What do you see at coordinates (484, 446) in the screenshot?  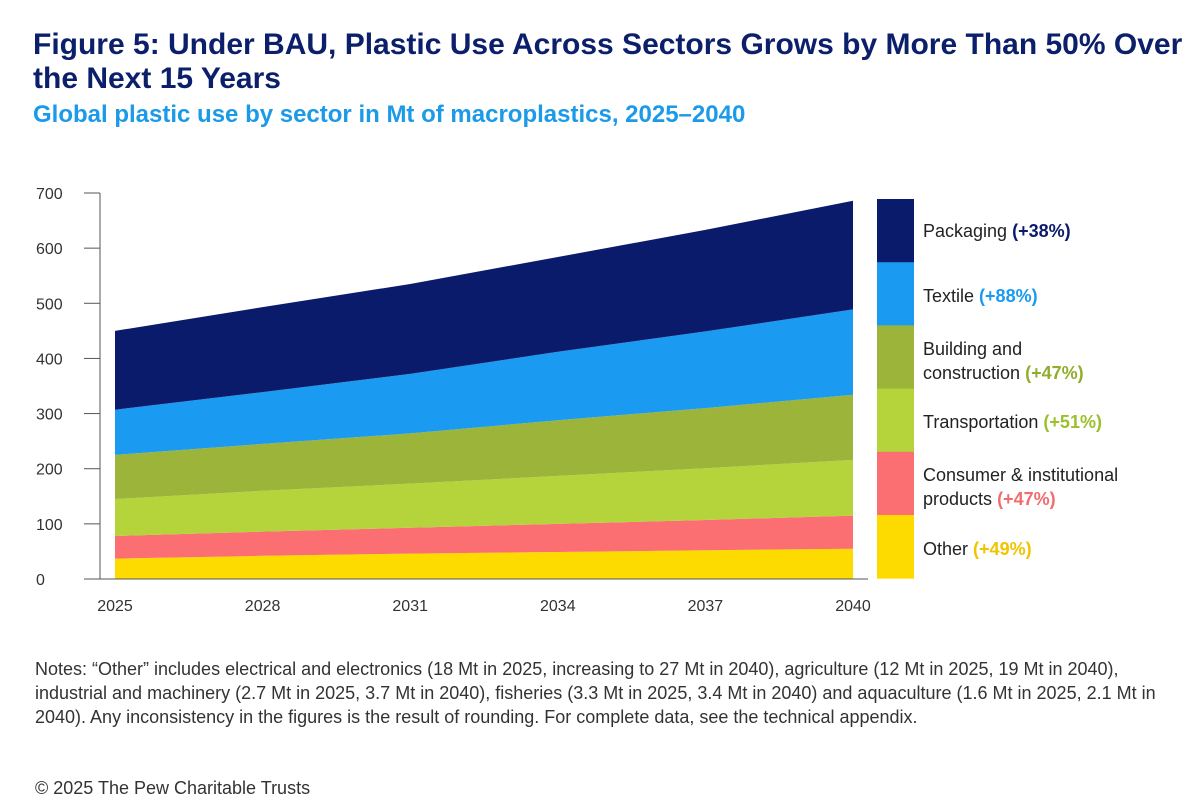 I see `area-building-and-construction` at bounding box center [484, 446].